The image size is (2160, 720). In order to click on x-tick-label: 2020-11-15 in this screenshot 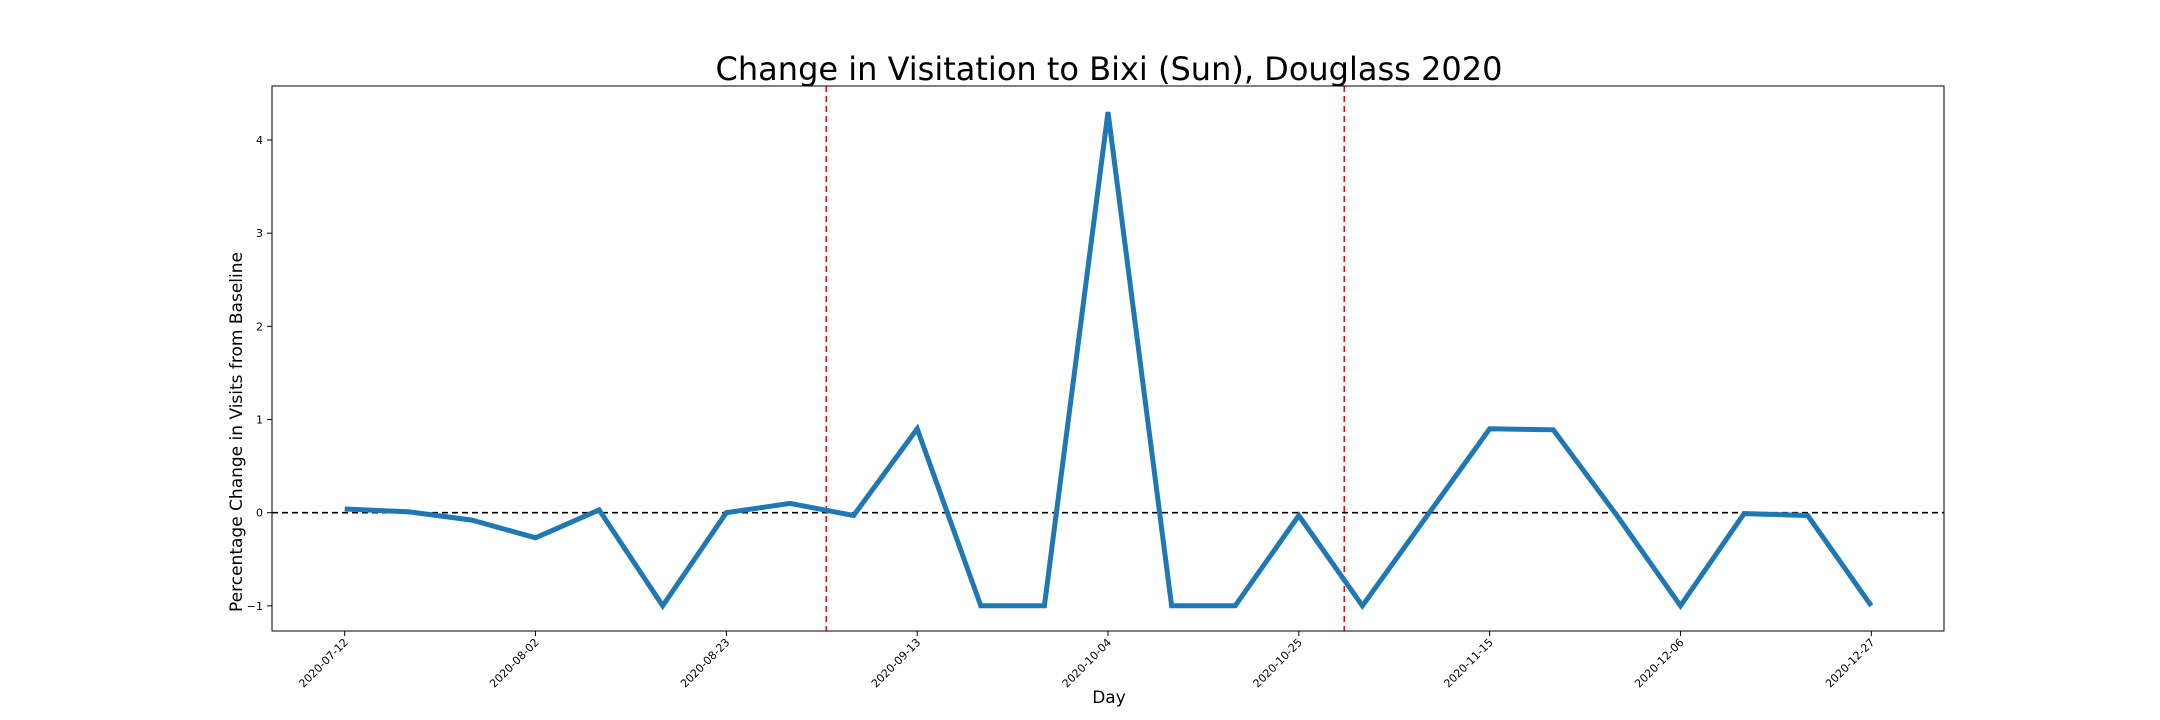, I will do `click(1468, 663)`.